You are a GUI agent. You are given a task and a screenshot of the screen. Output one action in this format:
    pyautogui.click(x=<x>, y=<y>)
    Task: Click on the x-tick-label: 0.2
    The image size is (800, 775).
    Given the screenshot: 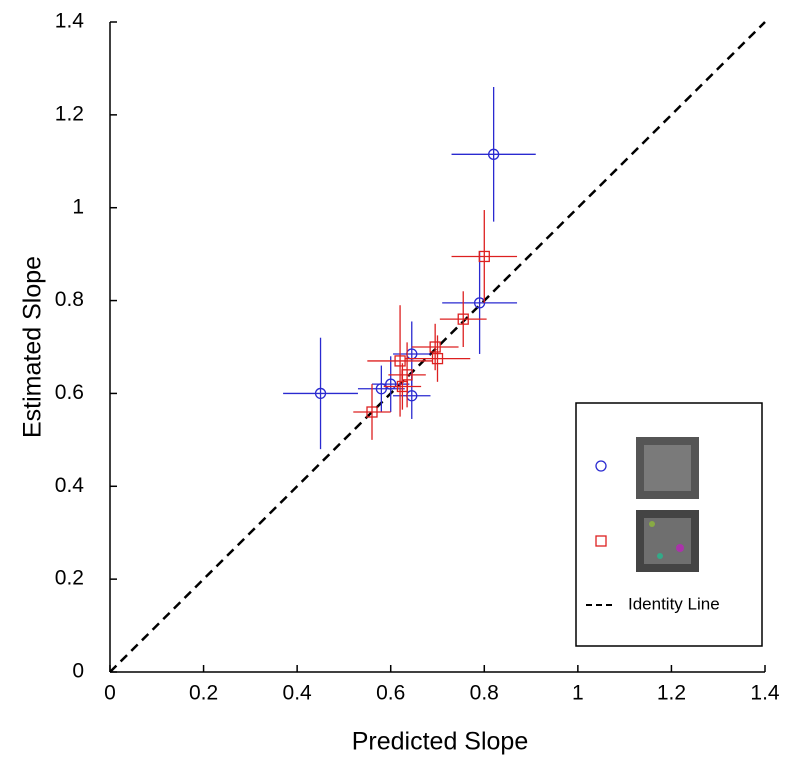 What is the action you would take?
    pyautogui.click(x=203, y=693)
    